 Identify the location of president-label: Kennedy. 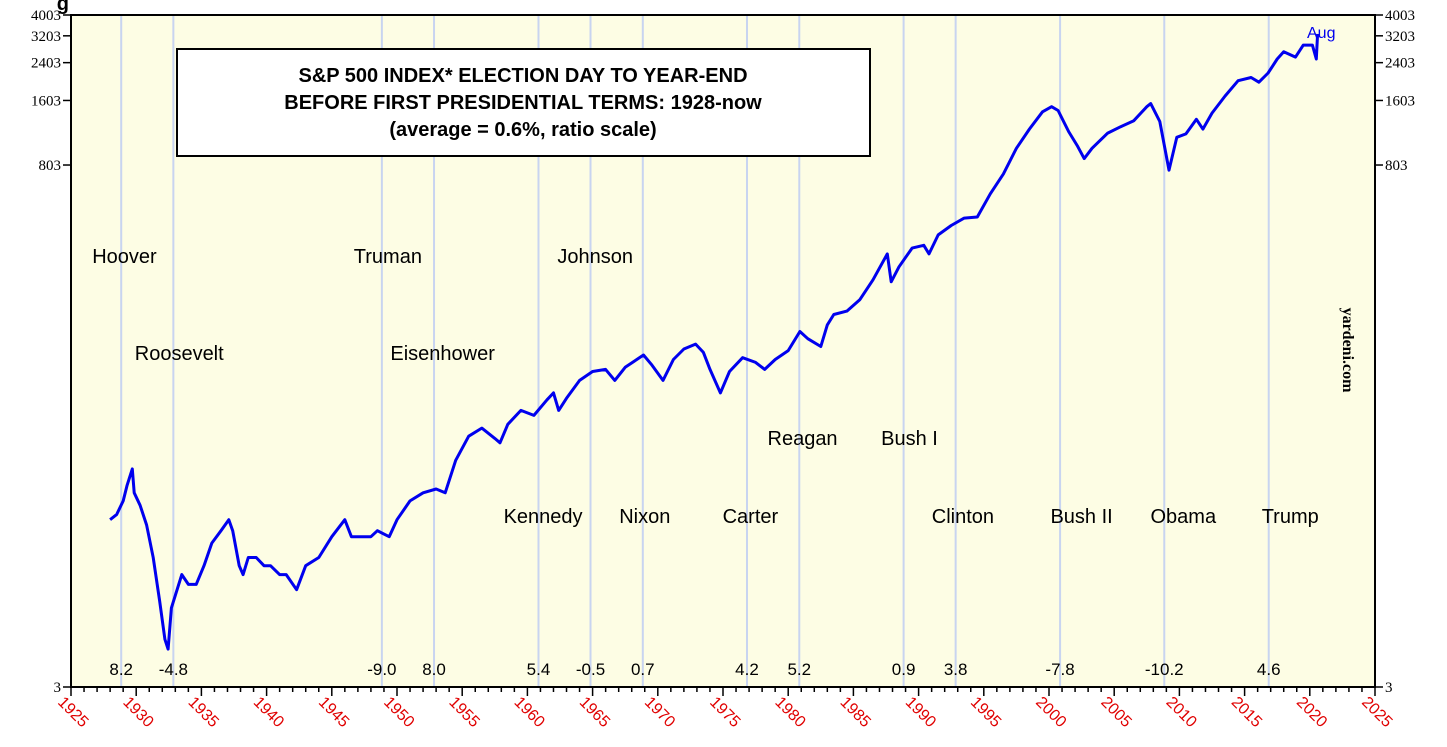
(543, 517).